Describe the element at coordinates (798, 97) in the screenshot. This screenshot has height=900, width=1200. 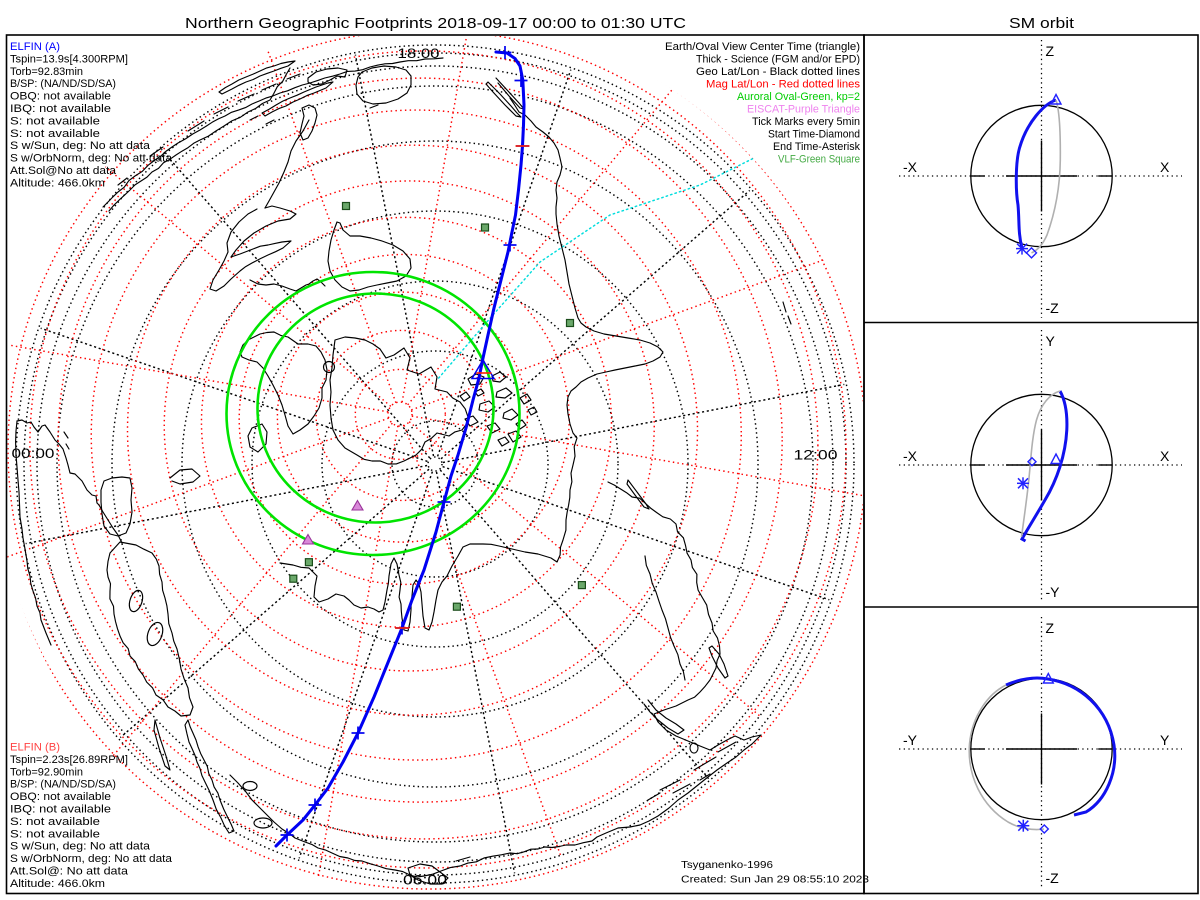
I see `svg-text: Auroral Oval-Green, kp=2` at that location.